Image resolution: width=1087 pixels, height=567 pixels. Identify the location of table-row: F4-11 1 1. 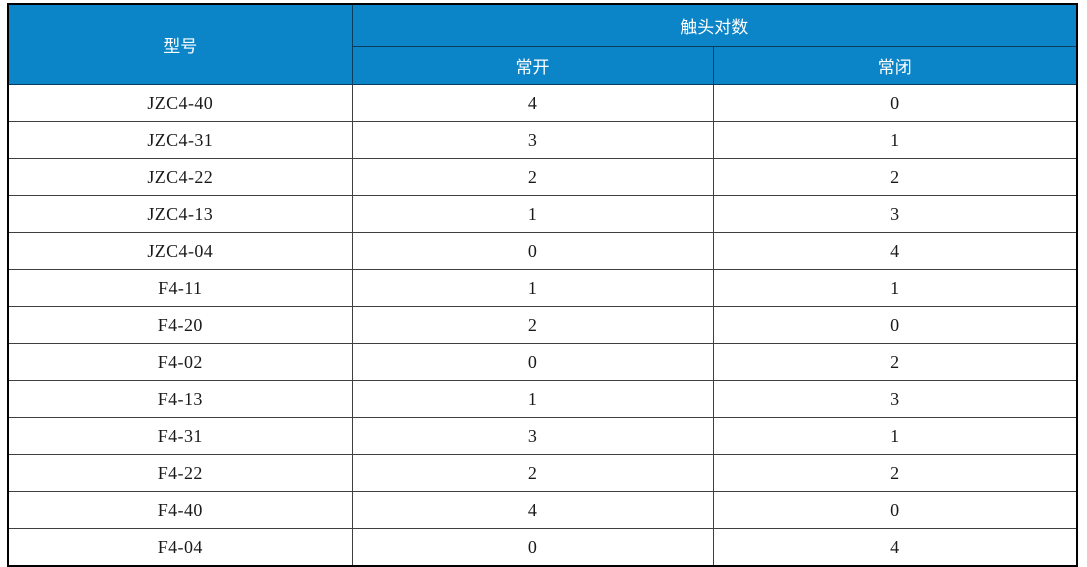
(542, 288).